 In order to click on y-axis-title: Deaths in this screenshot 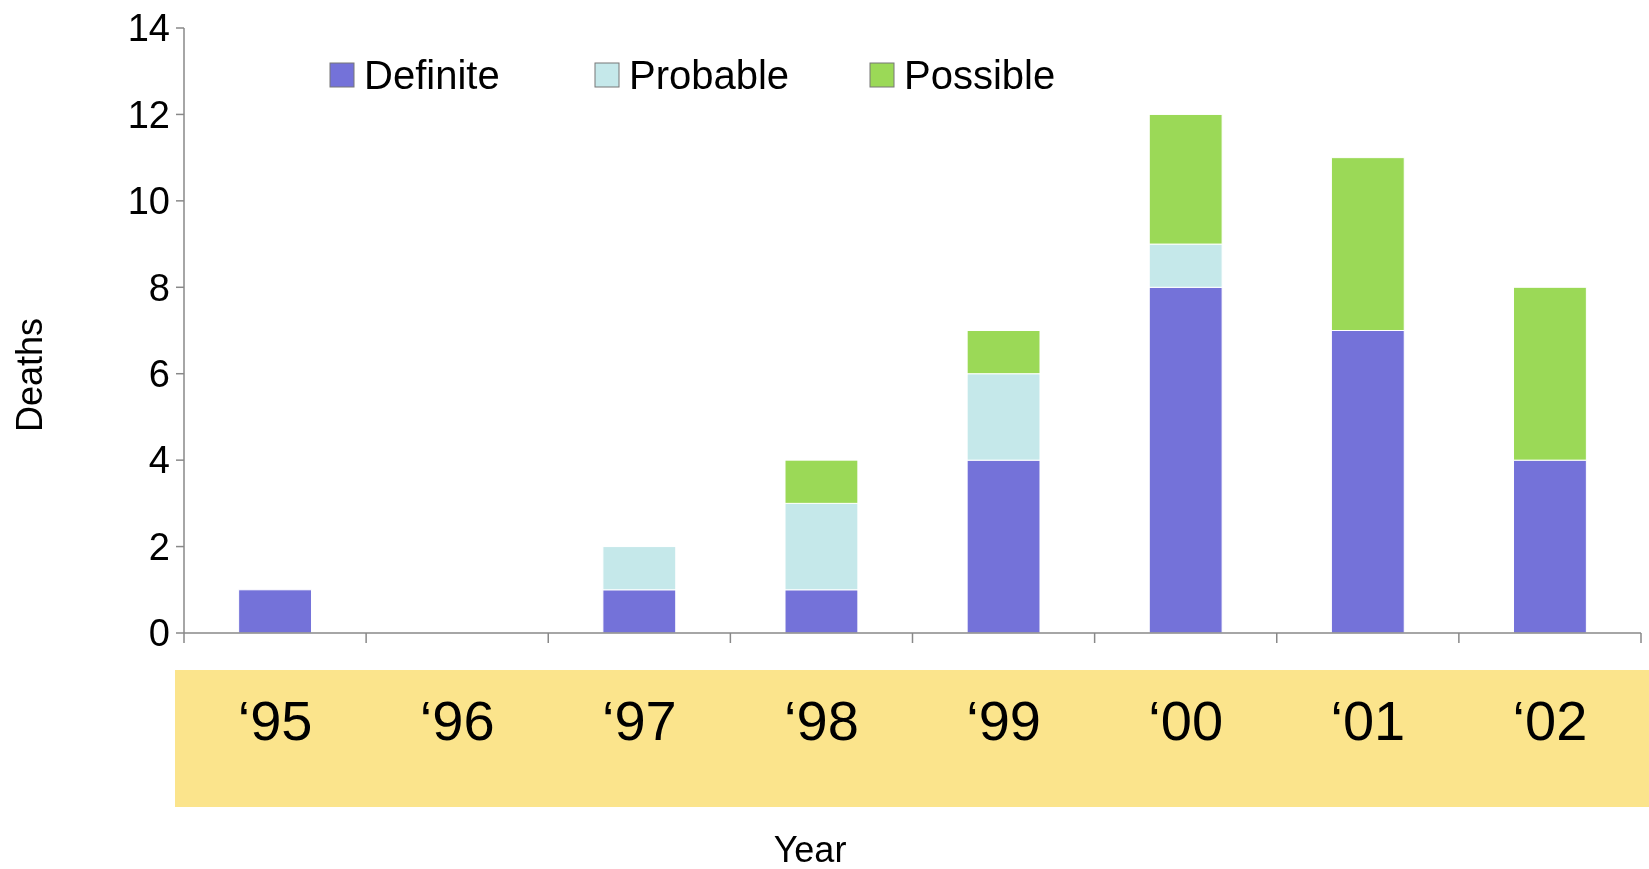, I will do `click(29, 375)`.